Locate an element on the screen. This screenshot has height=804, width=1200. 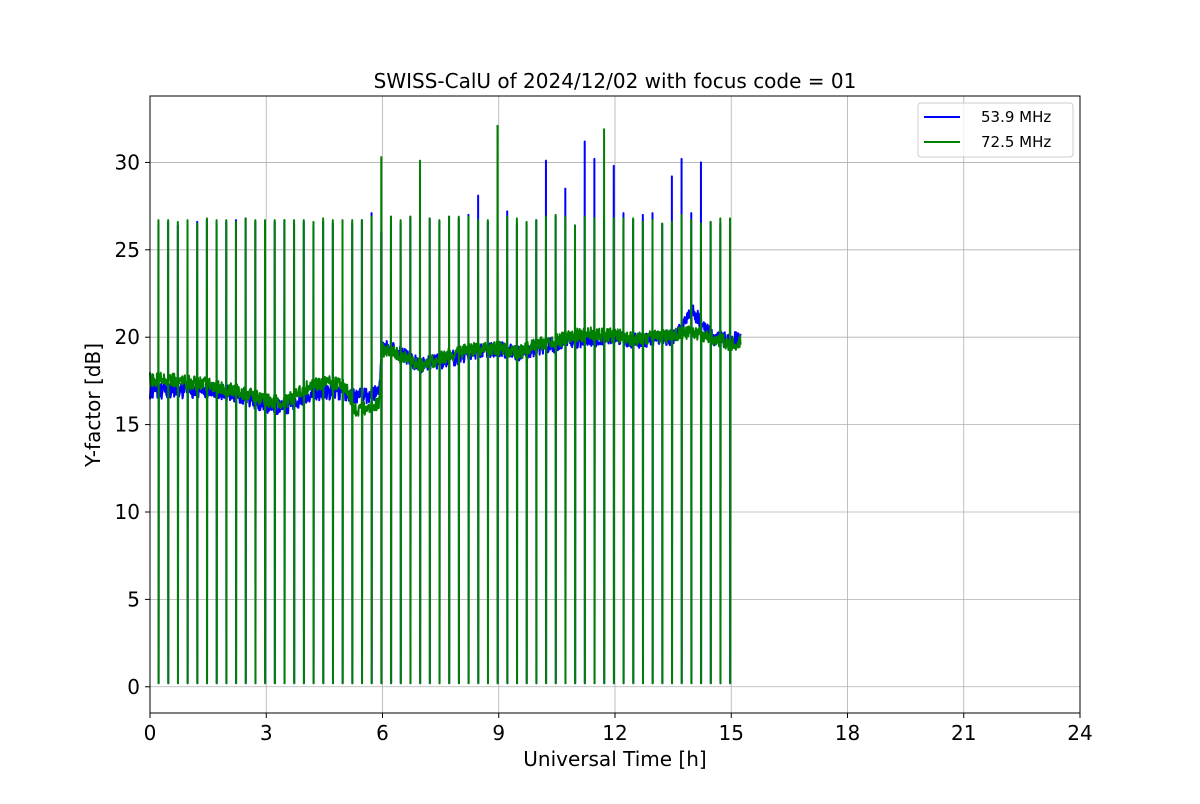
y-tick-label: 0 is located at coordinates (133, 687).